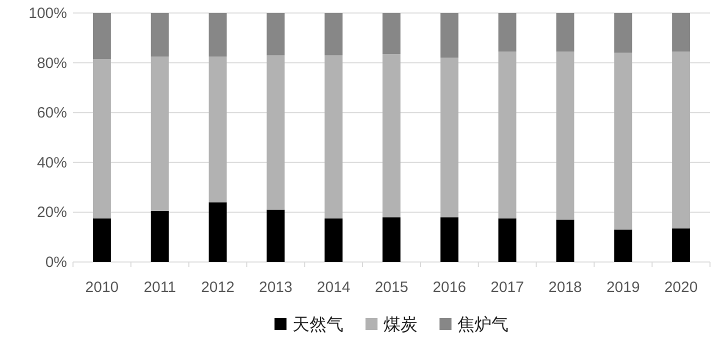 The width and height of the screenshot is (717, 350). Describe the element at coordinates (623, 287) in the screenshot. I see `x-tick-label: 2019` at that location.